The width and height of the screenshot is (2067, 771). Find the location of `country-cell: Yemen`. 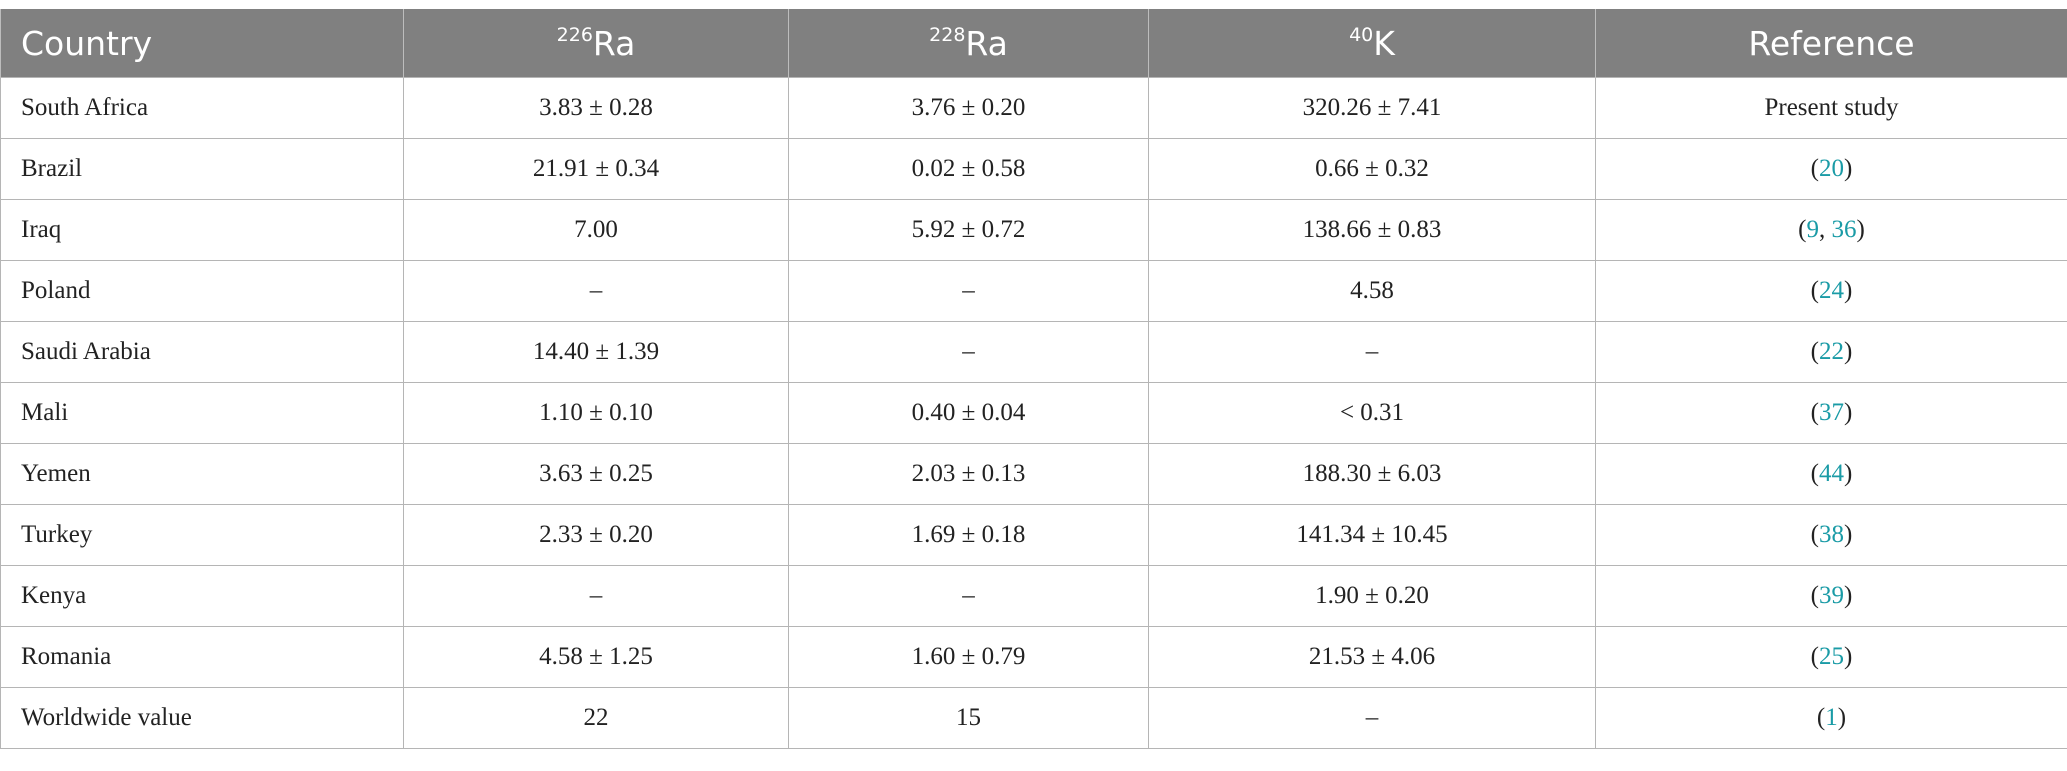

country-cell: Yemen is located at coordinates (202, 474).